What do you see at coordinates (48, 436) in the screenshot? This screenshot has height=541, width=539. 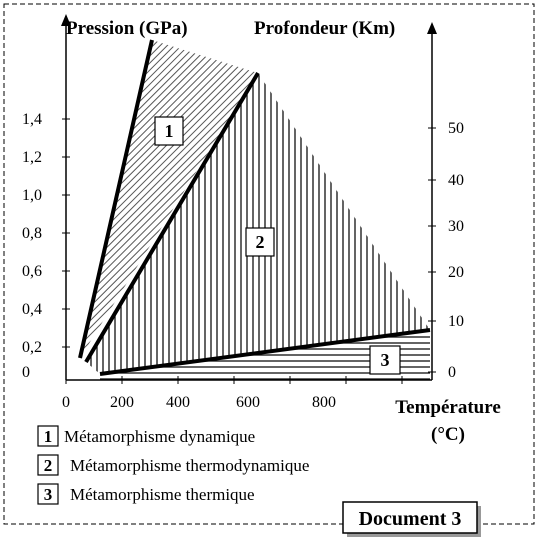 I see `legend-num: 1` at bounding box center [48, 436].